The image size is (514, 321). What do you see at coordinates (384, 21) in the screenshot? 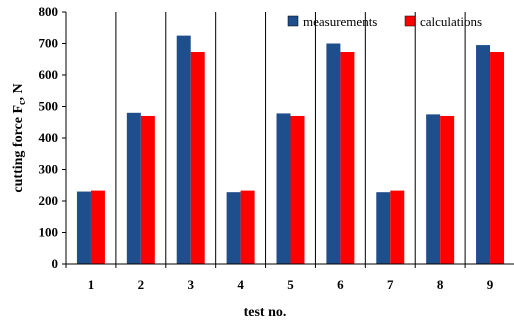
I see `legend: measurements calculations` at bounding box center [384, 21].